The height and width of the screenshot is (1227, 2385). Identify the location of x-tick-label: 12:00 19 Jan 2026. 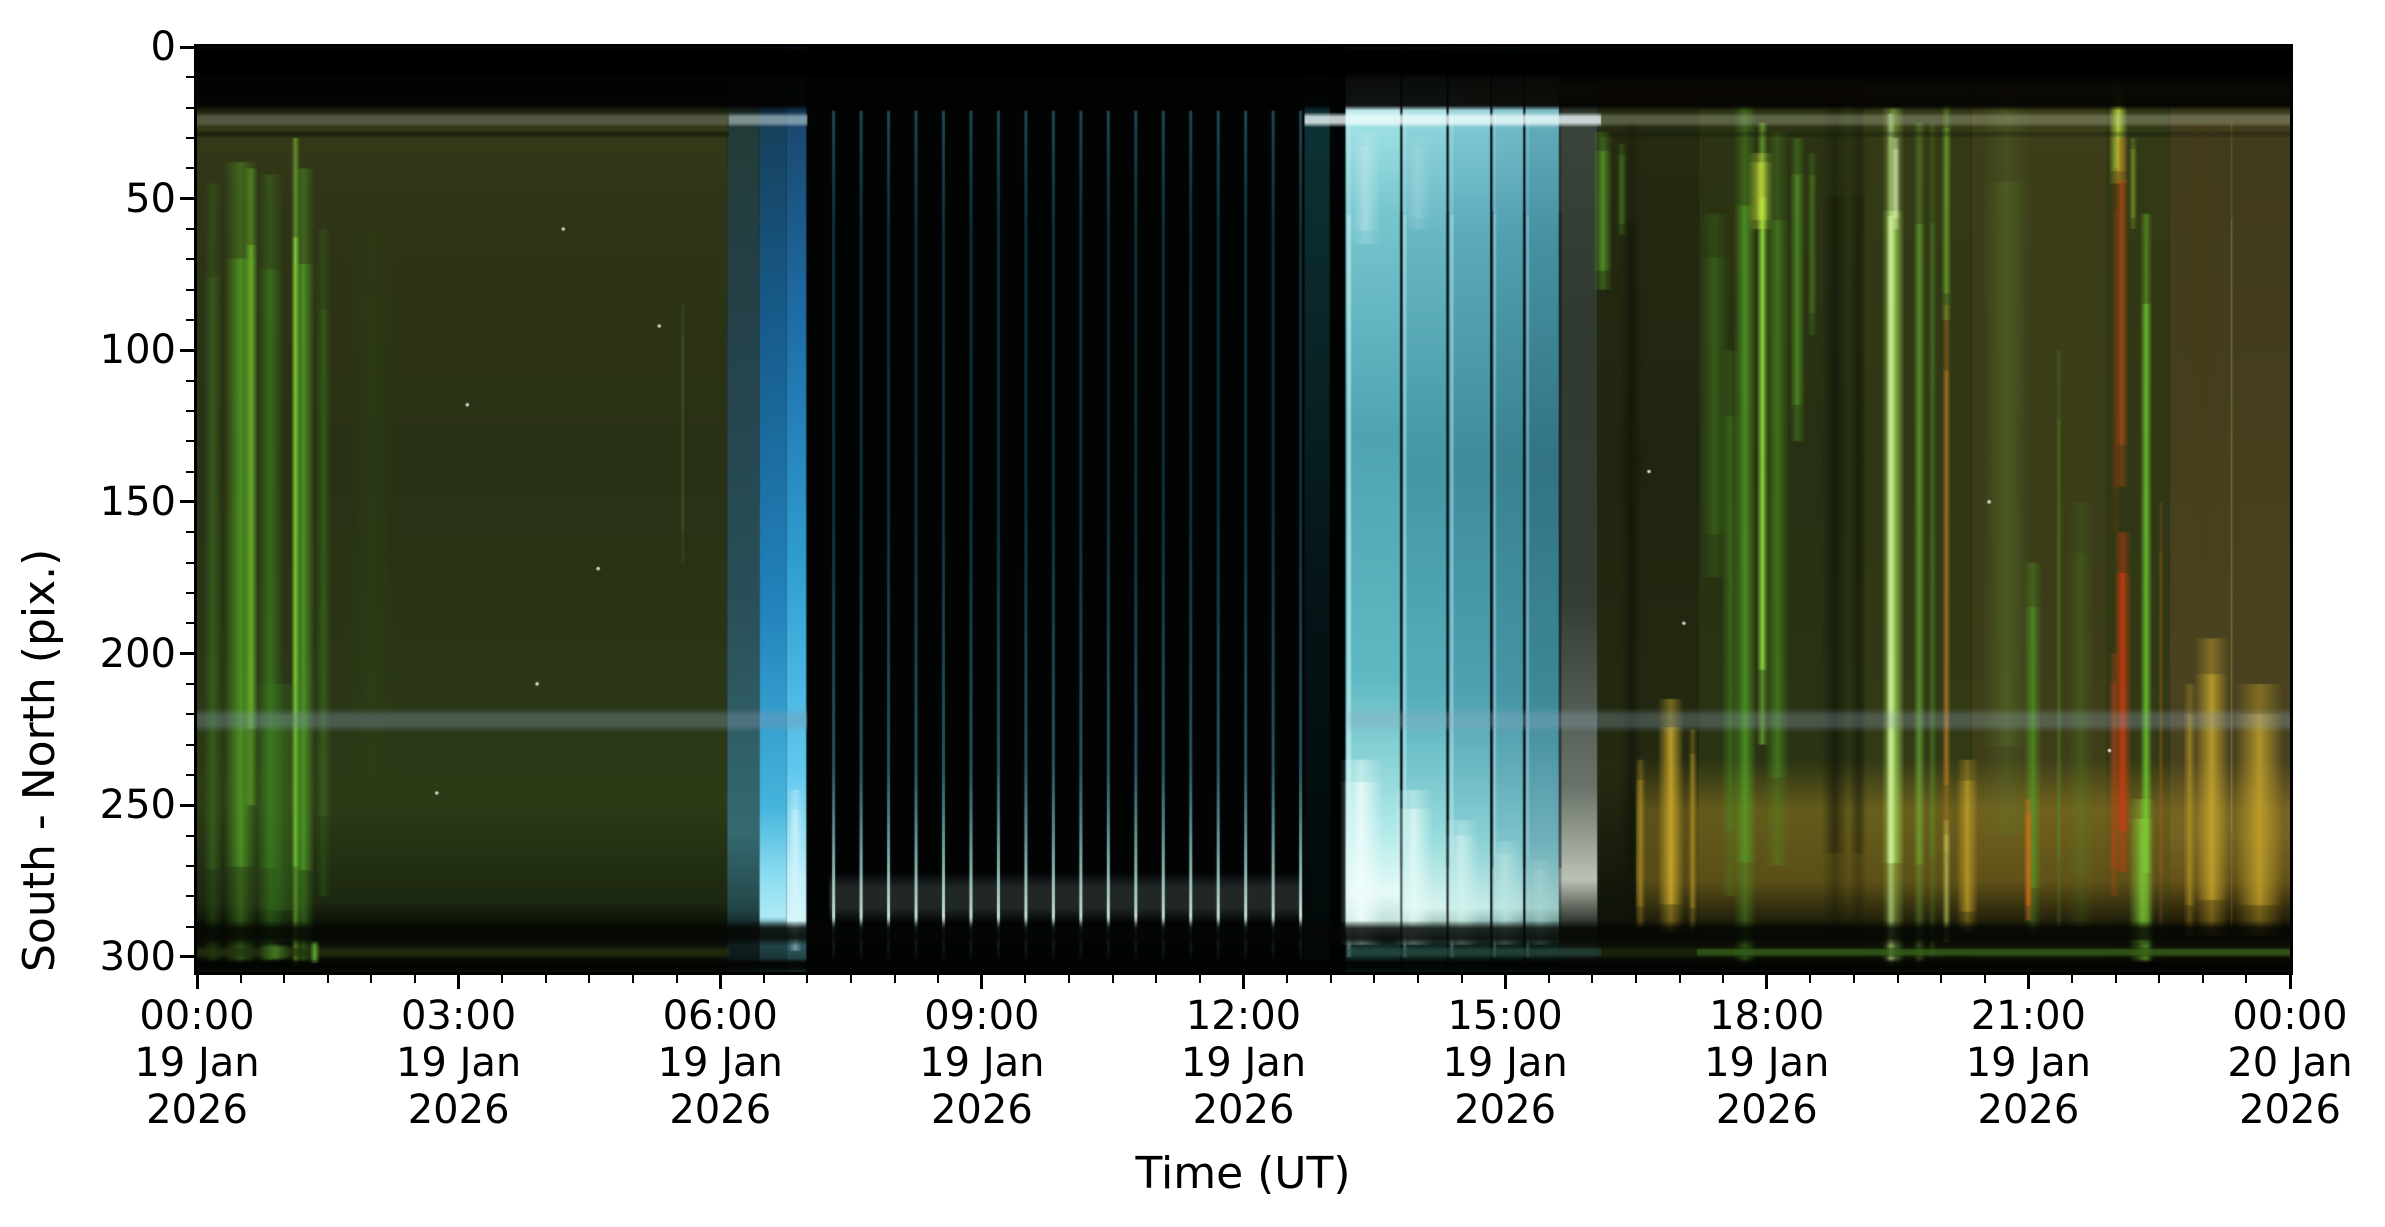
(1243, 1063).